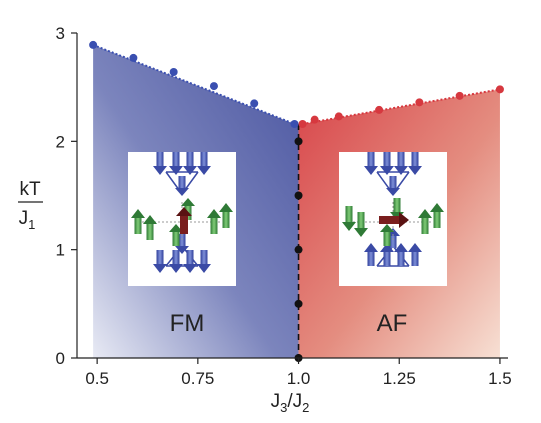 The width and height of the screenshot is (541, 423). I want to click on x-axis-label: J3/J2, so click(290, 403).